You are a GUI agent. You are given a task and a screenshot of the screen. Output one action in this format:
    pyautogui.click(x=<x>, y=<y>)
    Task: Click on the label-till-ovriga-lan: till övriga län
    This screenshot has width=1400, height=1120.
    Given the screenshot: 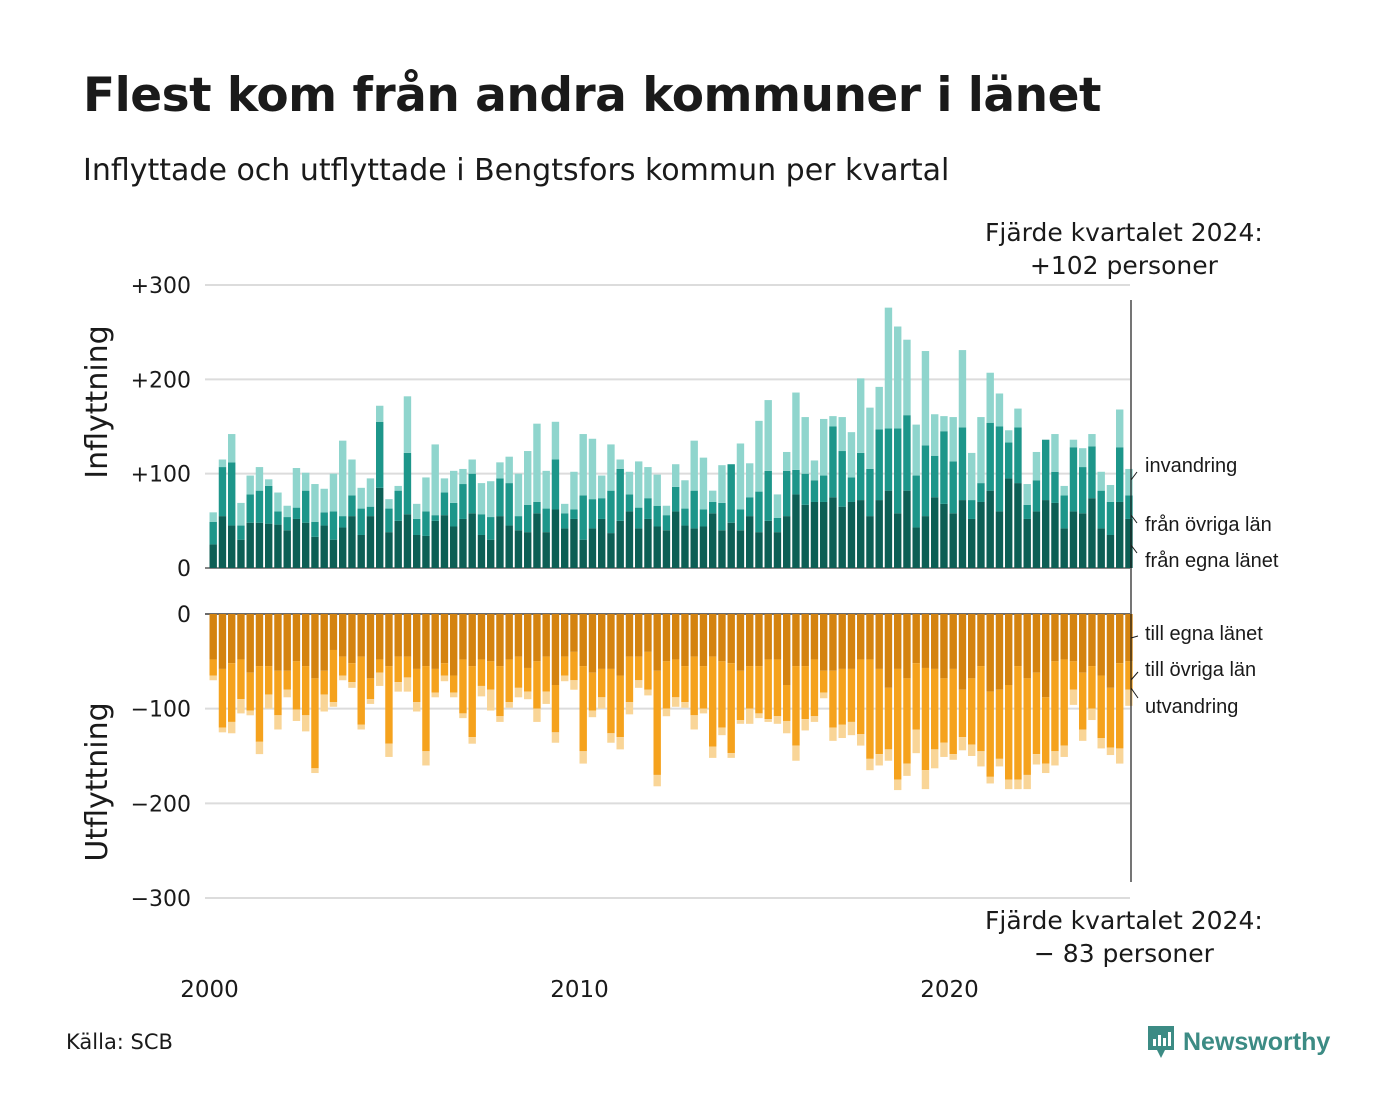 What is the action you would take?
    pyautogui.click(x=1200, y=670)
    